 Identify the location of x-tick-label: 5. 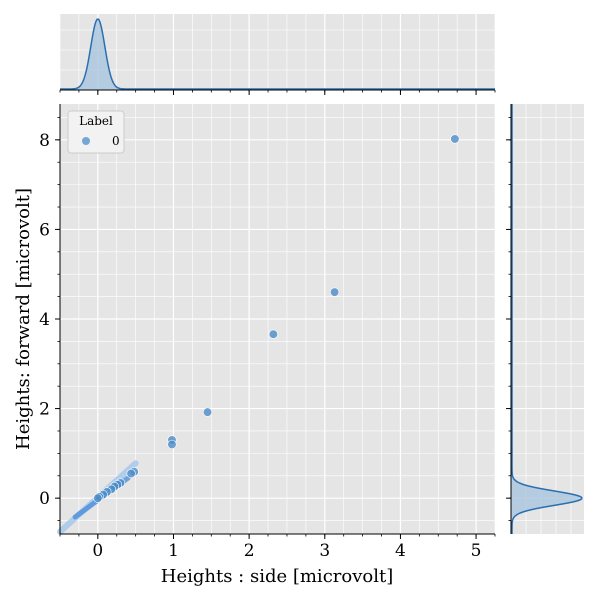
(476, 551).